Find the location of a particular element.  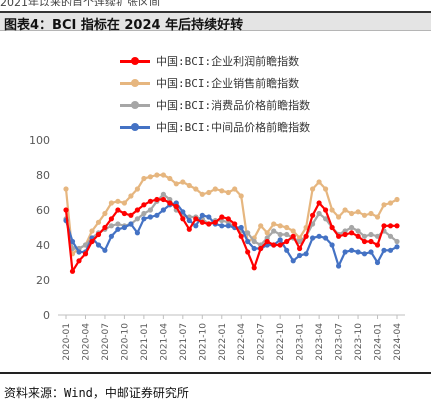

legend-item-intermediate-price: 中国:BCI:中间品价格前瞻指数 is located at coordinates (260, 127).